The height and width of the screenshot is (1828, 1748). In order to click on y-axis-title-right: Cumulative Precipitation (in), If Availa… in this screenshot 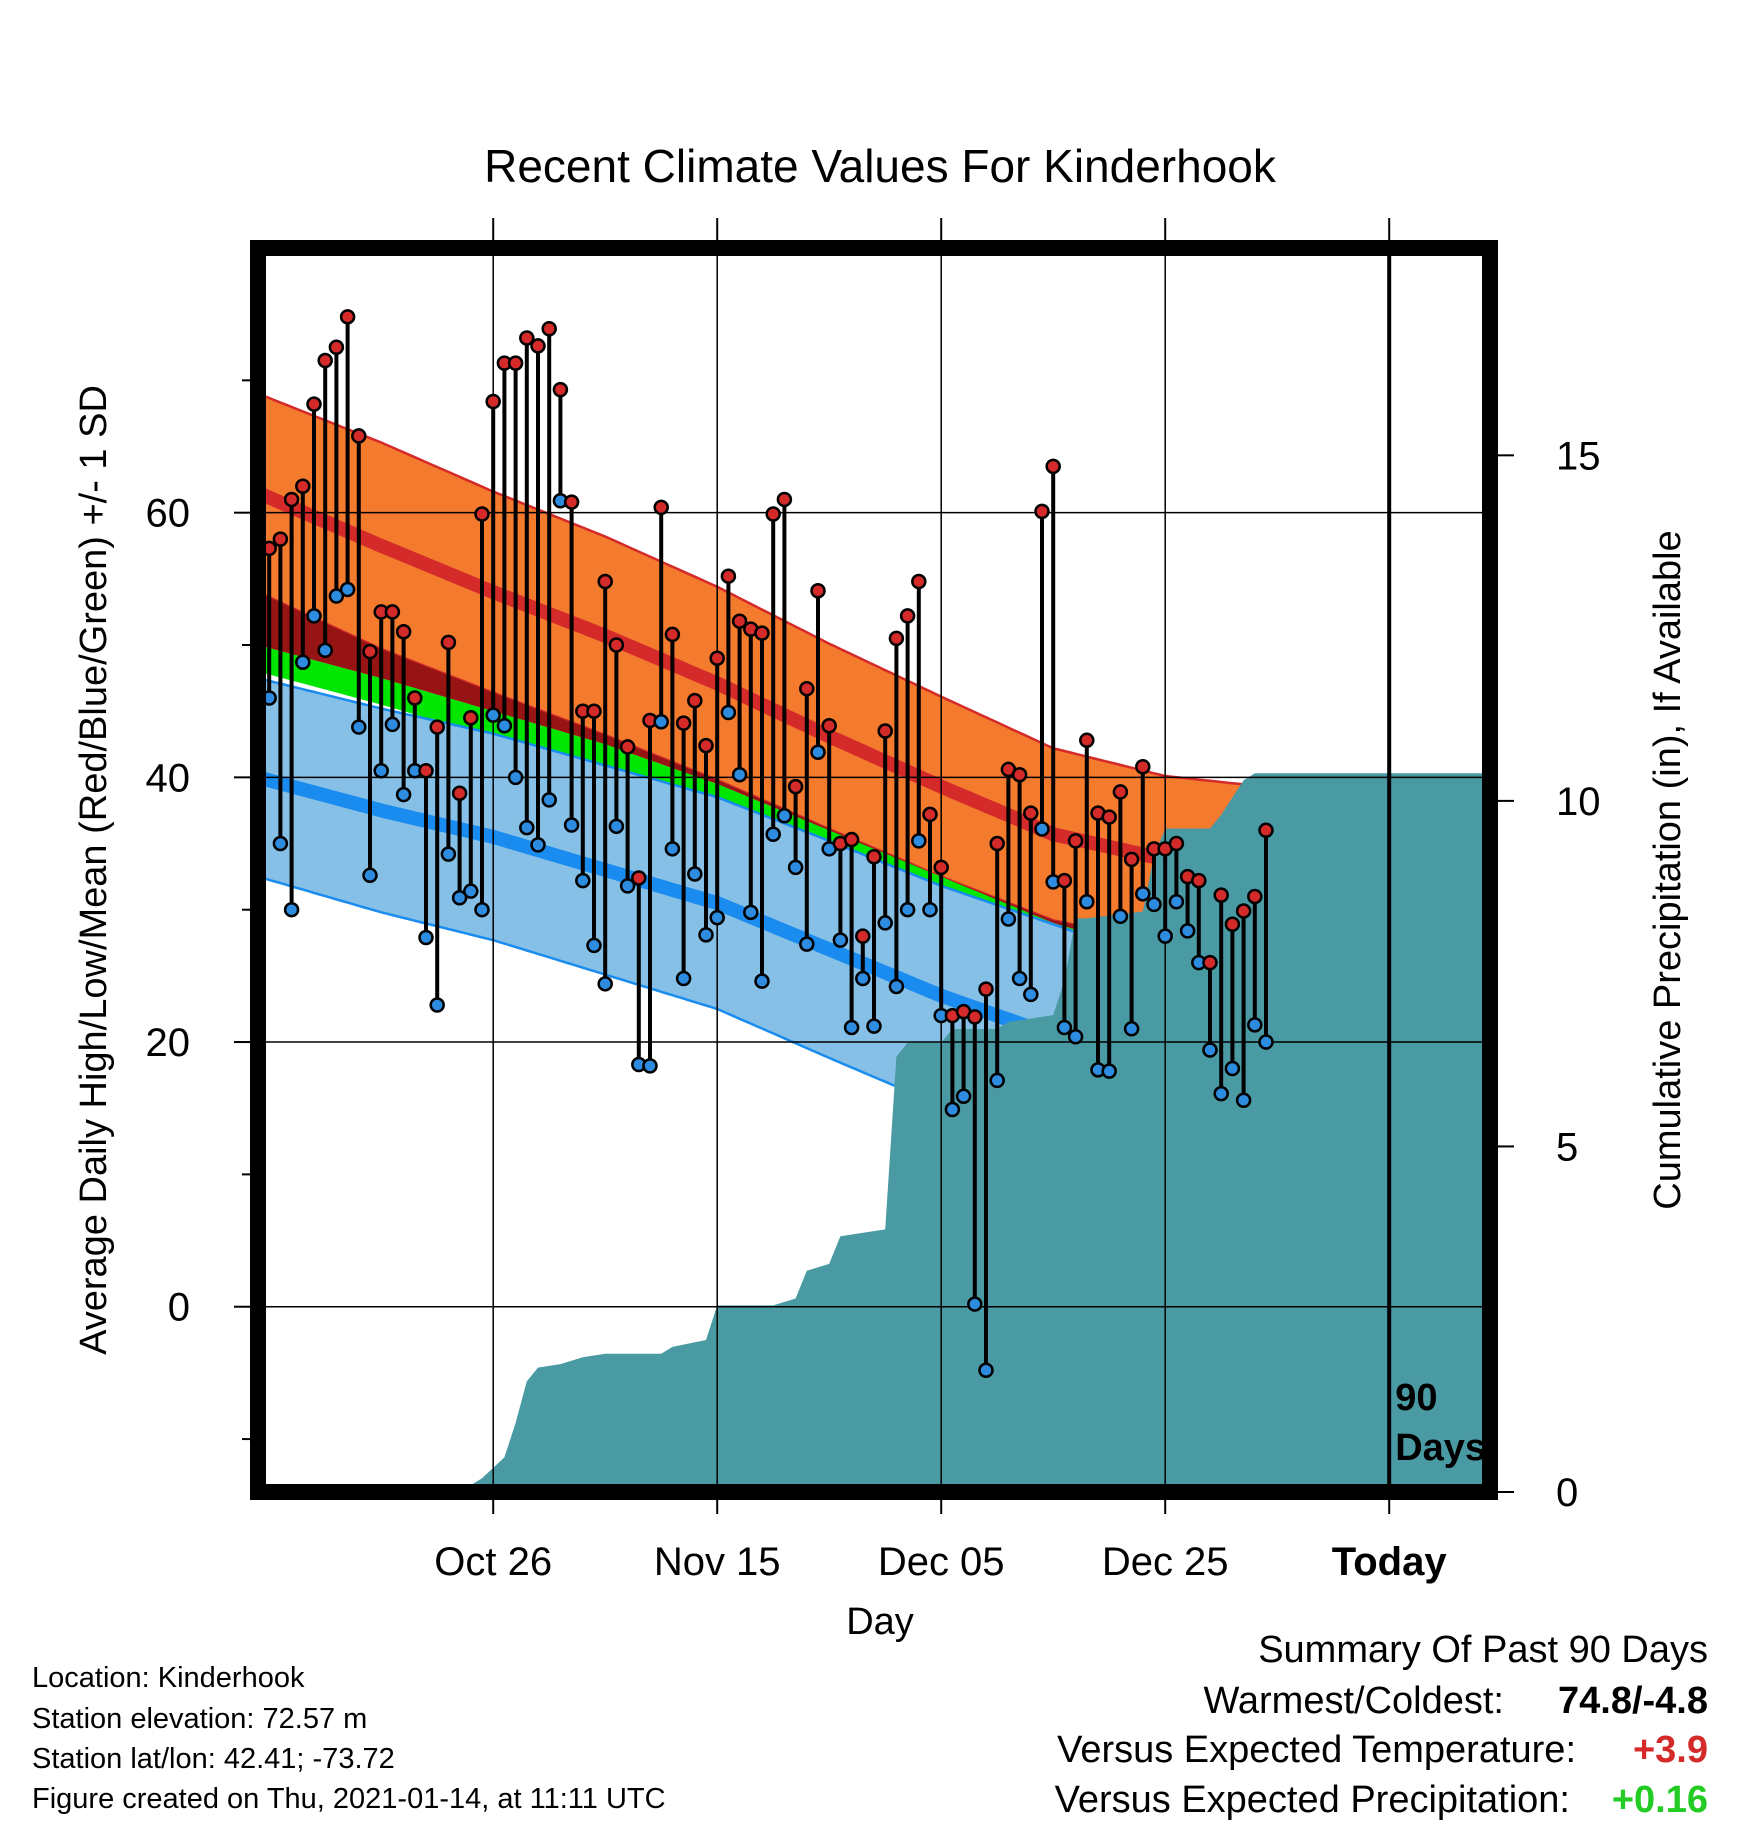, I will do `click(1668, 869)`.